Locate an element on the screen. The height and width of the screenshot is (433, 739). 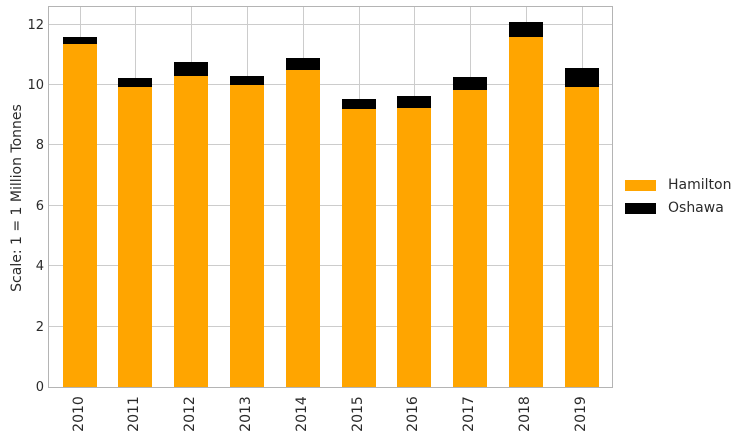
x-tick-label: 2013 is located at coordinates (245, 414).